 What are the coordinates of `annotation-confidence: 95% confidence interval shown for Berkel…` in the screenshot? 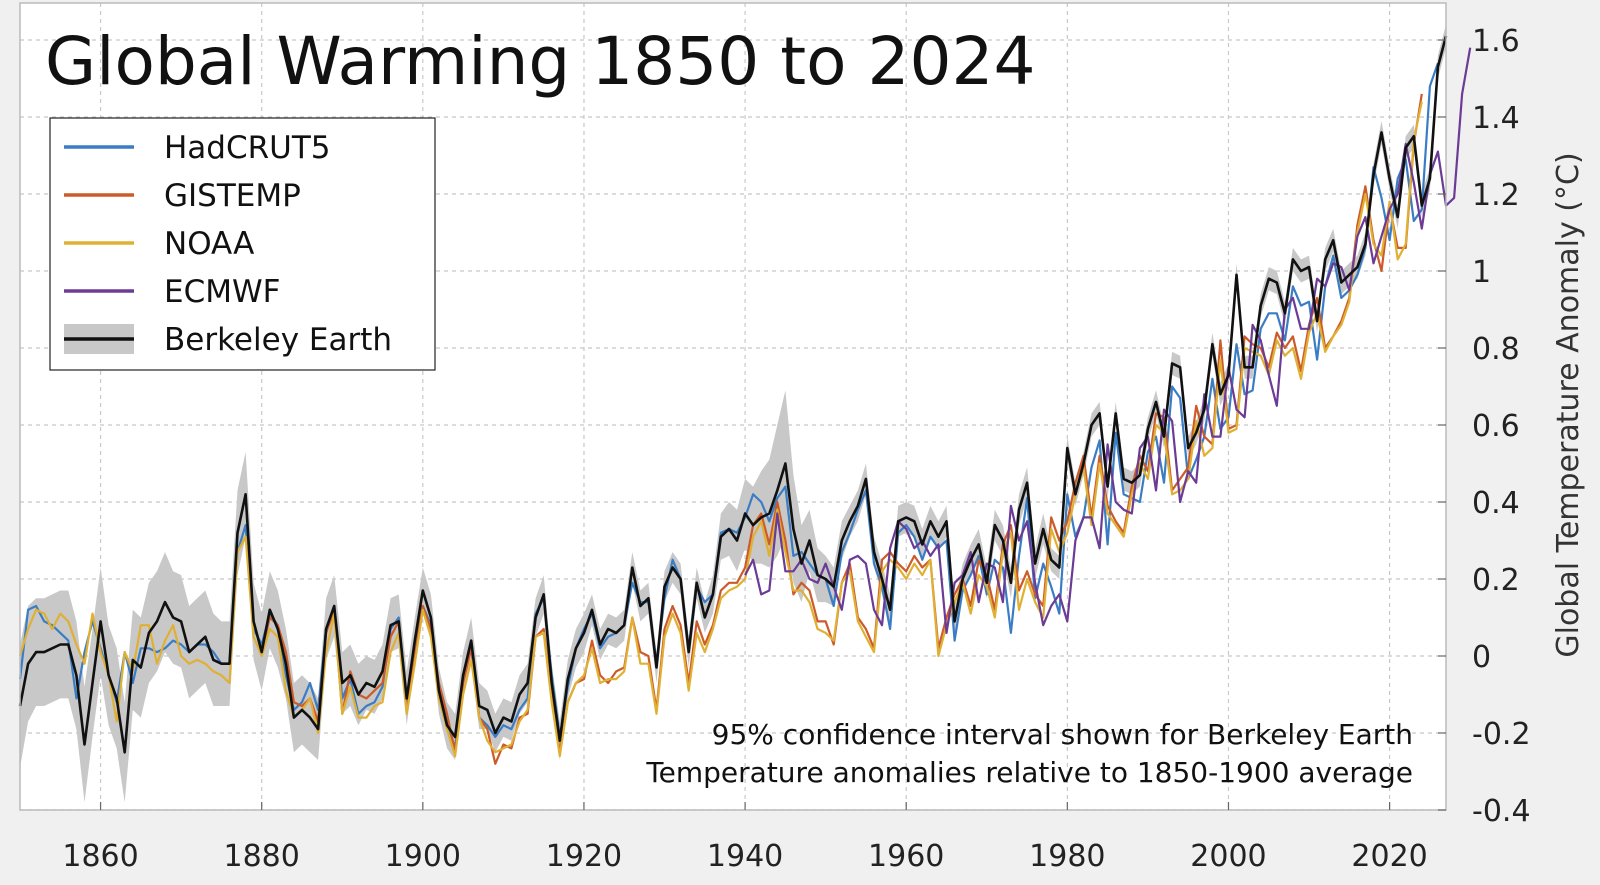 It's located at (1062, 734).